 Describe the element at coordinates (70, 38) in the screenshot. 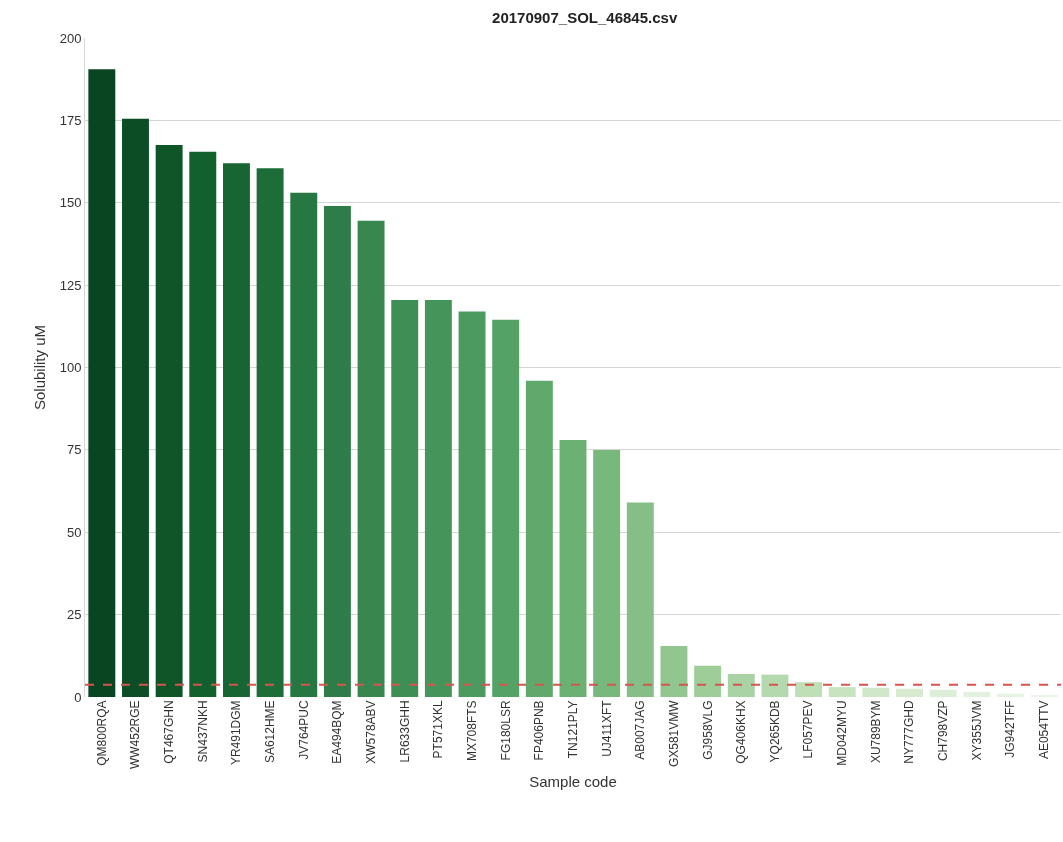

I see `y-tick-label: 200` at that location.